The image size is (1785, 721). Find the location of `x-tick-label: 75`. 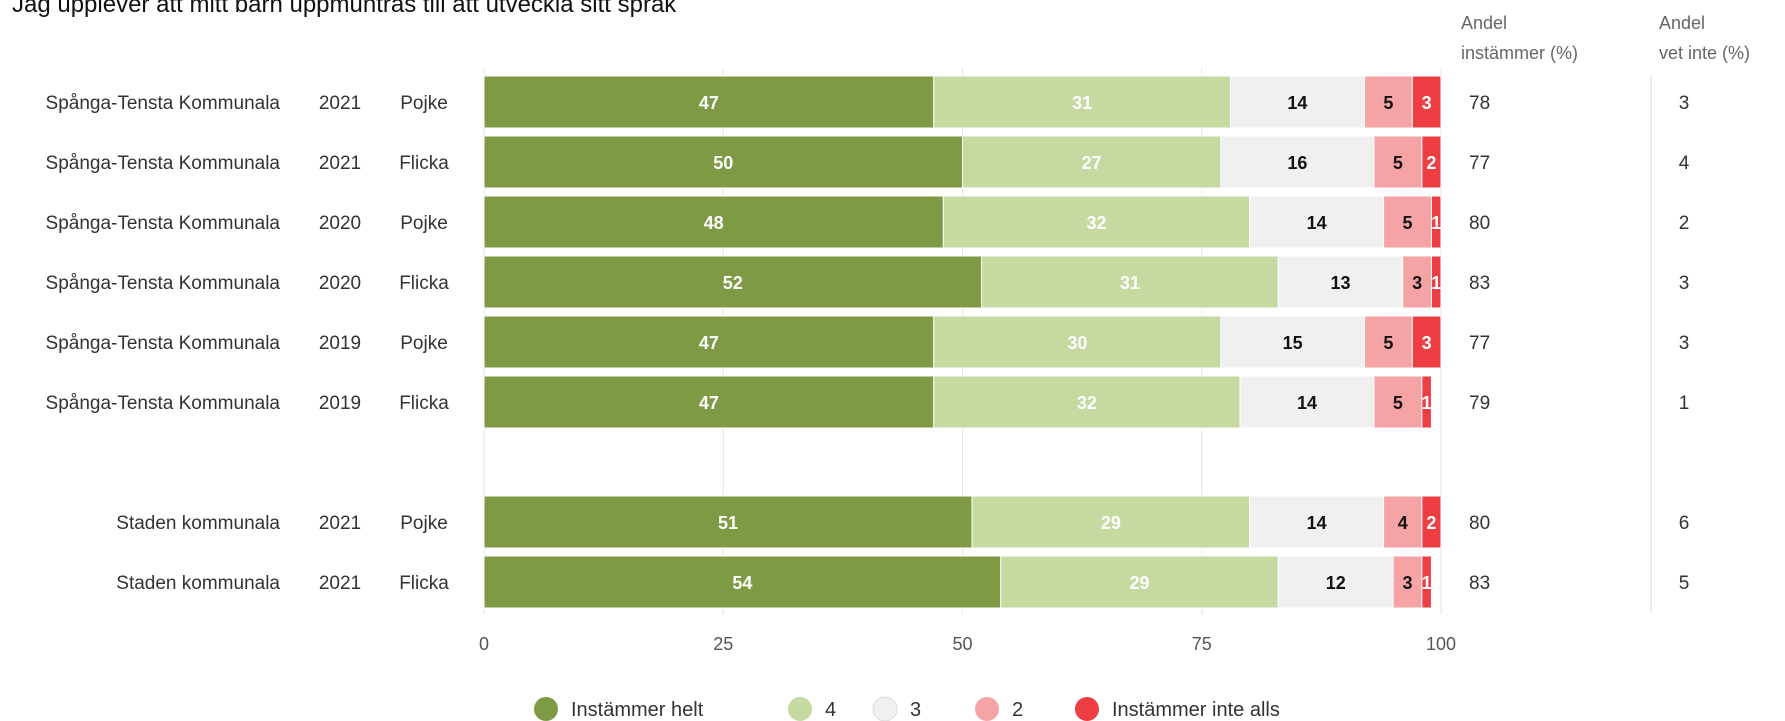

x-tick-label: 75 is located at coordinates (1202, 644).